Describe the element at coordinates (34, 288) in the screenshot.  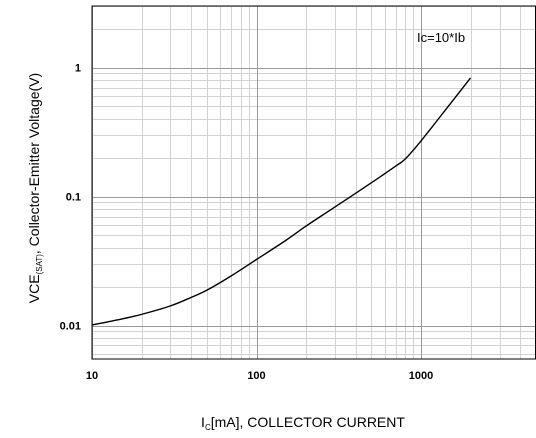
I see `y-axis-label-prefix: VCE` at that location.